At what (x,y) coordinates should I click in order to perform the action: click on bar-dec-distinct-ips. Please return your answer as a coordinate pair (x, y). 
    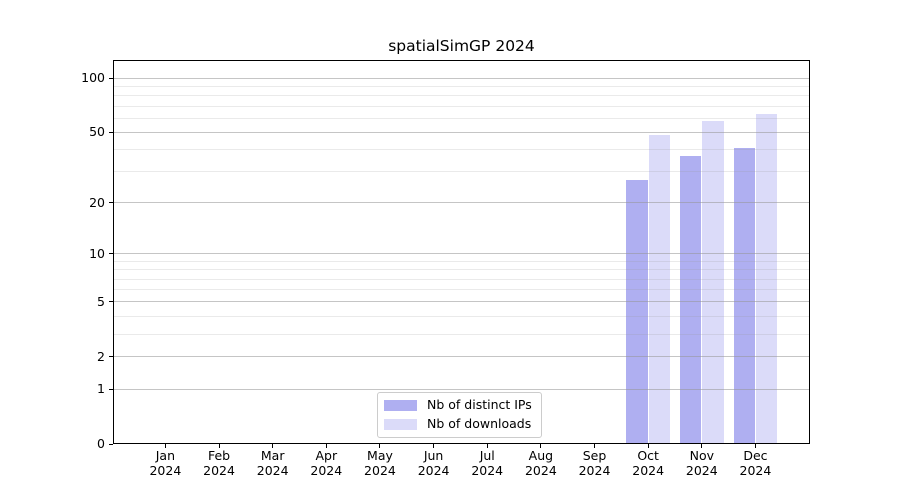
    Looking at the image, I should click on (744, 295).